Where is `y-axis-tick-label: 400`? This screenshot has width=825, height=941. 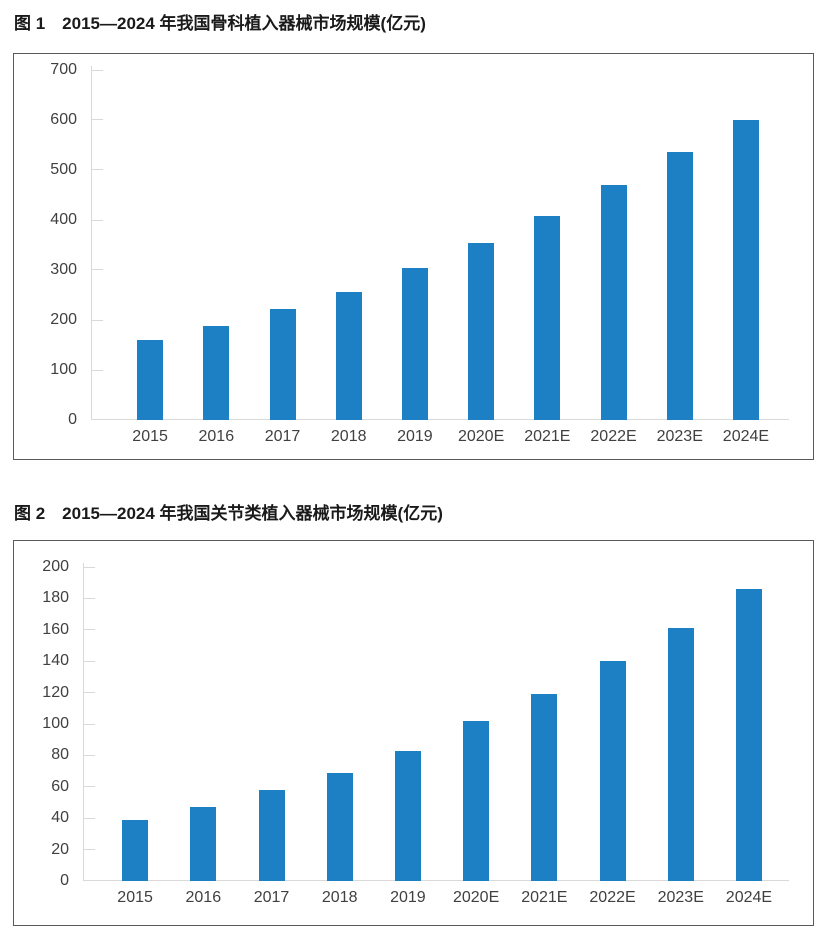 y-axis-tick-label: 400 is located at coordinates (63, 219).